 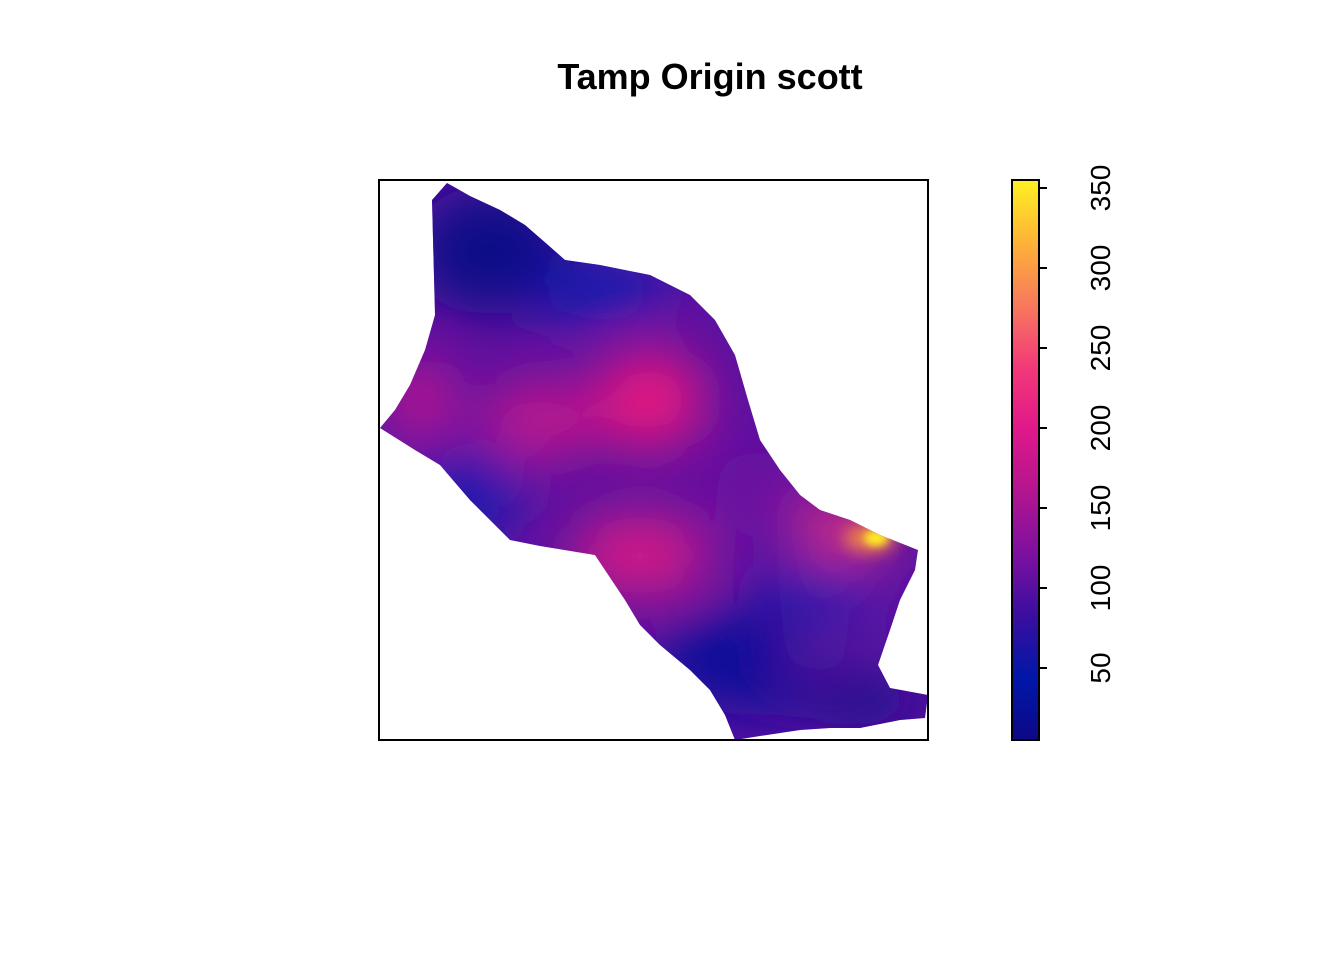 I want to click on legend-tick-label-250: 250, so click(x=1100, y=348).